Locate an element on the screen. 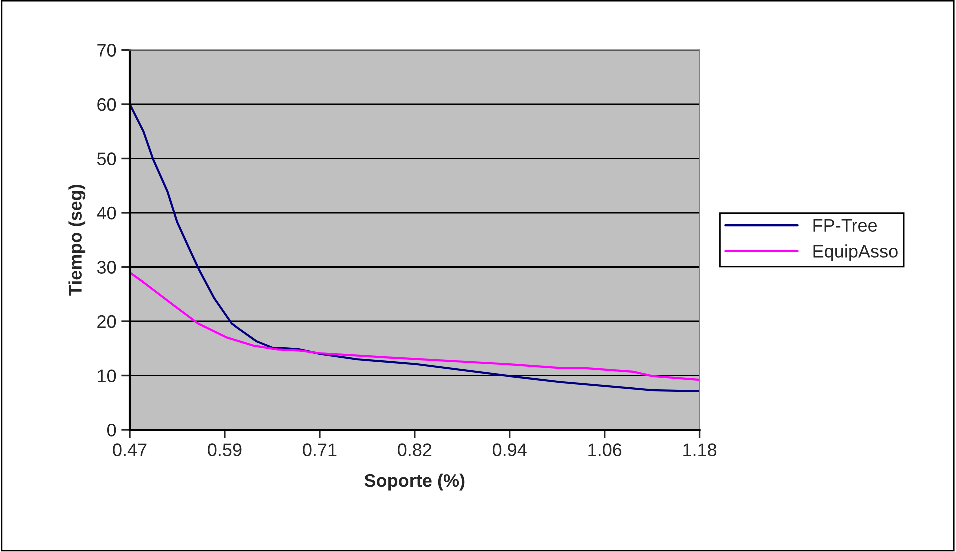  y-tick-label: 10 is located at coordinates (107, 376).